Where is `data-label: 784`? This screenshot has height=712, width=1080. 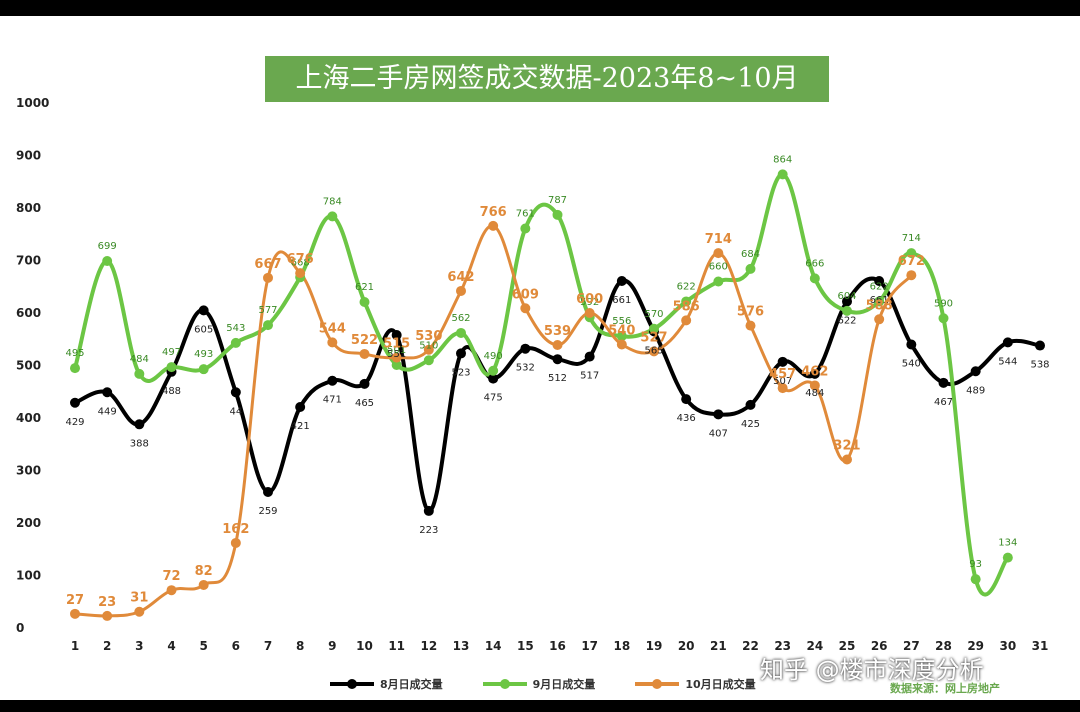
data-label: 784 is located at coordinates (332, 201).